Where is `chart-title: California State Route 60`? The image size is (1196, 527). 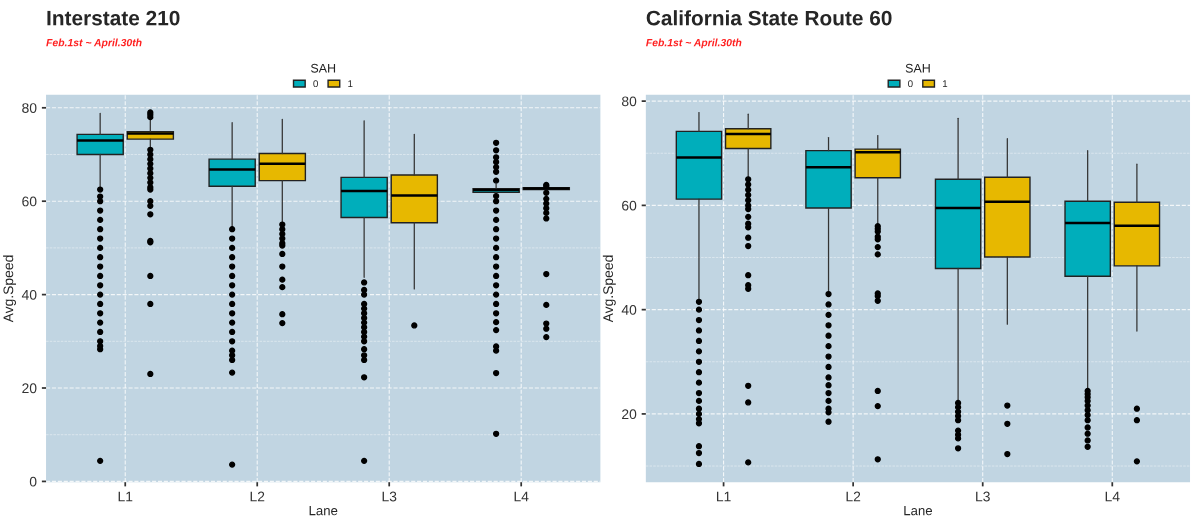
chart-title: California State Route 60 is located at coordinates (769, 18).